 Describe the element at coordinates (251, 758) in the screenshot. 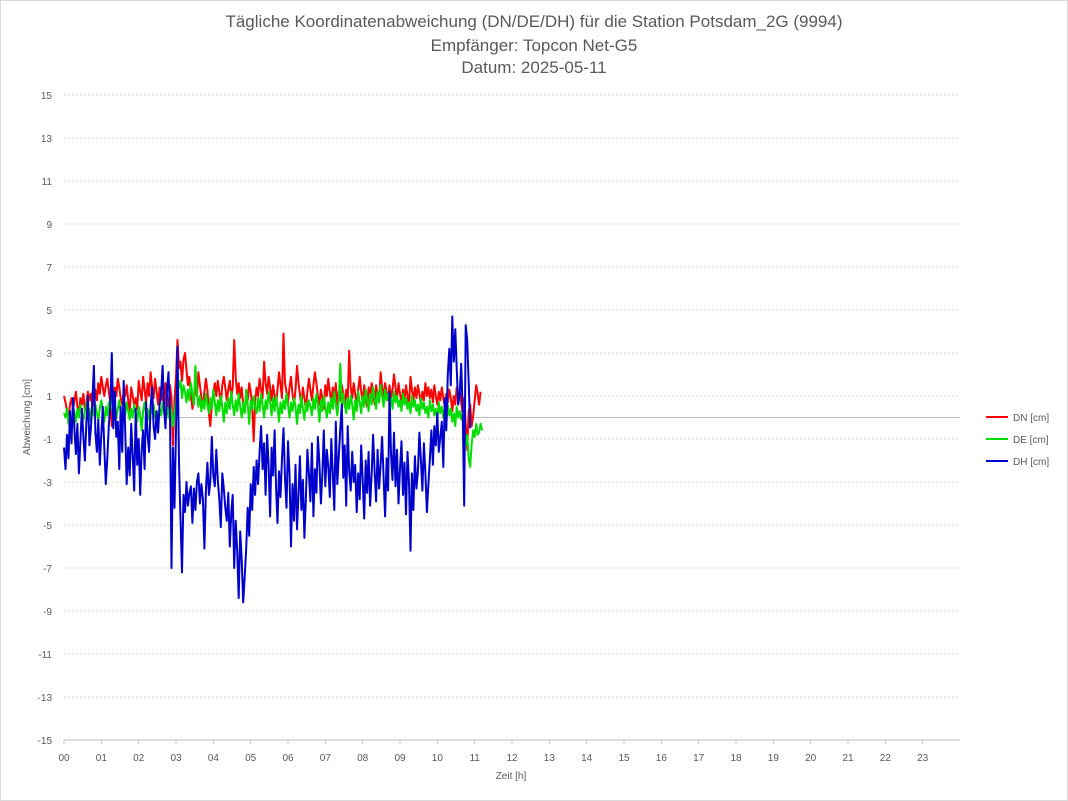

I see `x-tick-label: 05` at that location.